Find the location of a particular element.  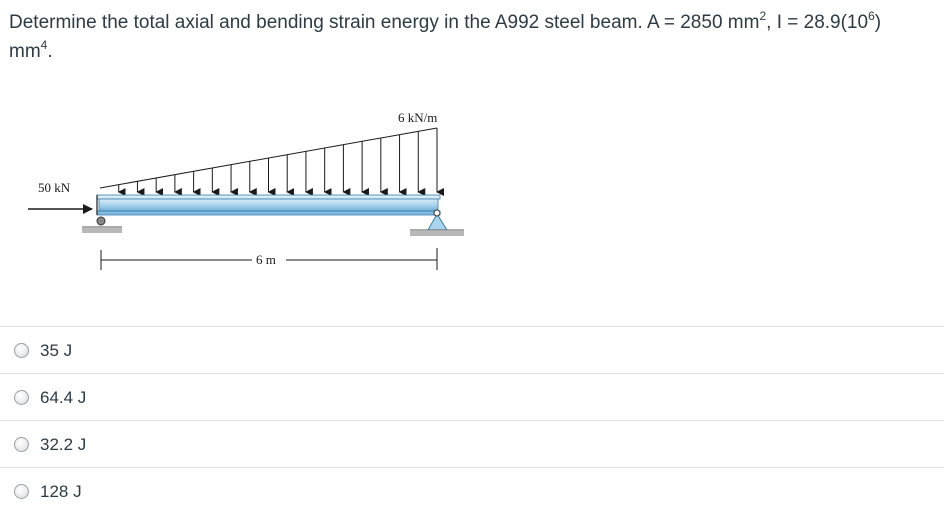

superscript: 2 is located at coordinates (763, 15).